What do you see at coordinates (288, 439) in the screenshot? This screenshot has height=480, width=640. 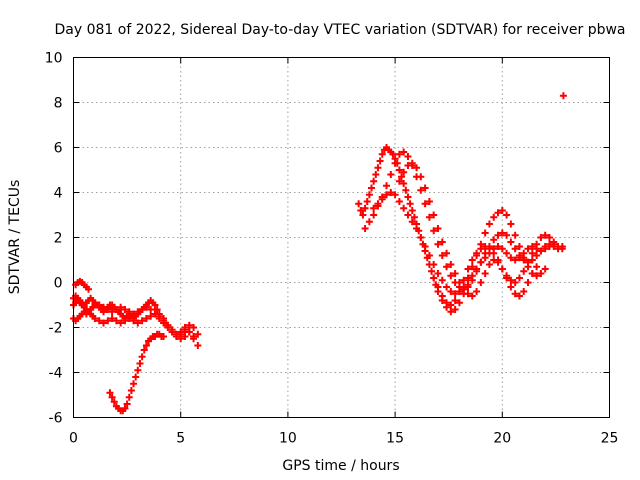 I see `x-tick-label: 10` at bounding box center [288, 439].